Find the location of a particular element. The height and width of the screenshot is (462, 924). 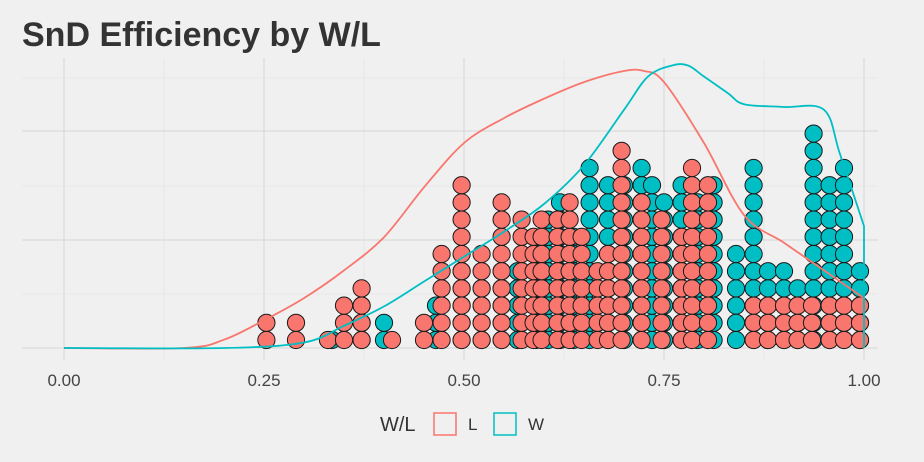

x-tick-label-4: 1.00 is located at coordinates (863, 380).